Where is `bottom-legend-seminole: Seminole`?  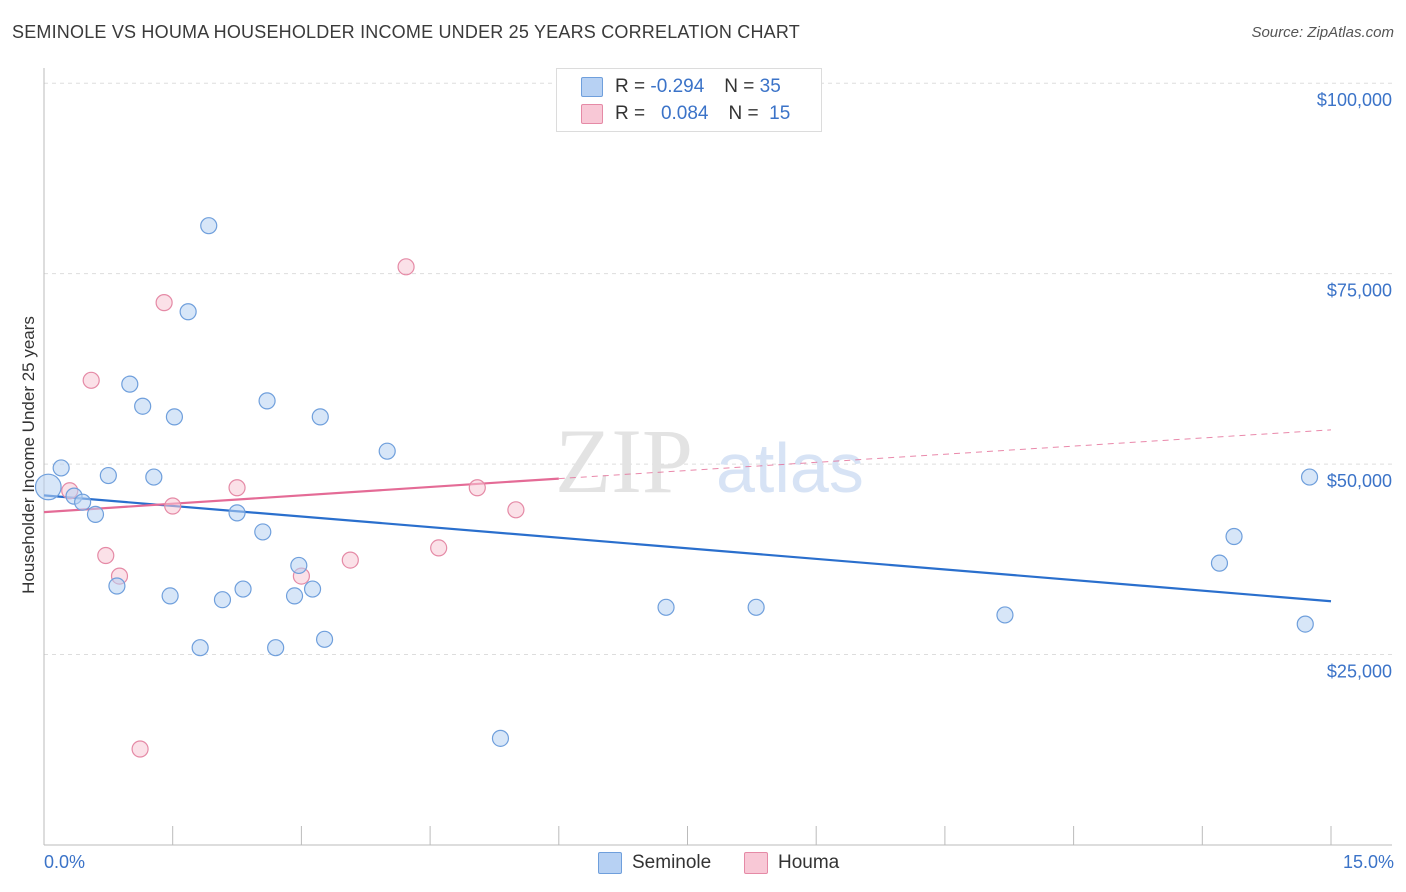 bottom-legend-seminole: Seminole is located at coordinates (654, 863).